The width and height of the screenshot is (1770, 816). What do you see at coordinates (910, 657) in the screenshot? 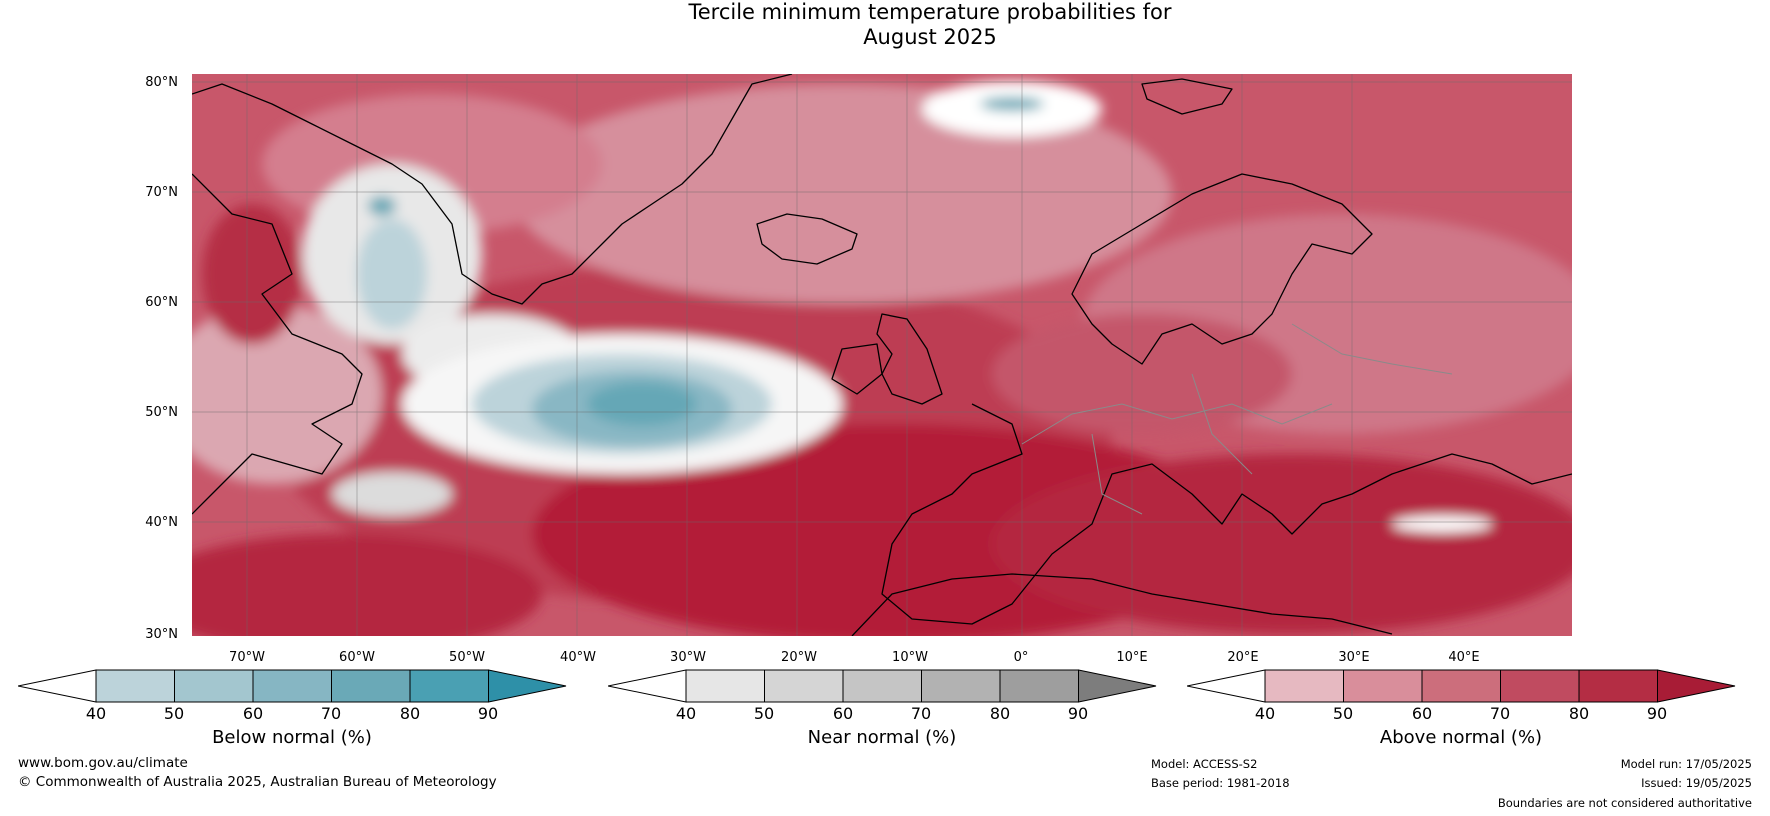
I see `lon-label-10w: 10°W` at bounding box center [910, 657].